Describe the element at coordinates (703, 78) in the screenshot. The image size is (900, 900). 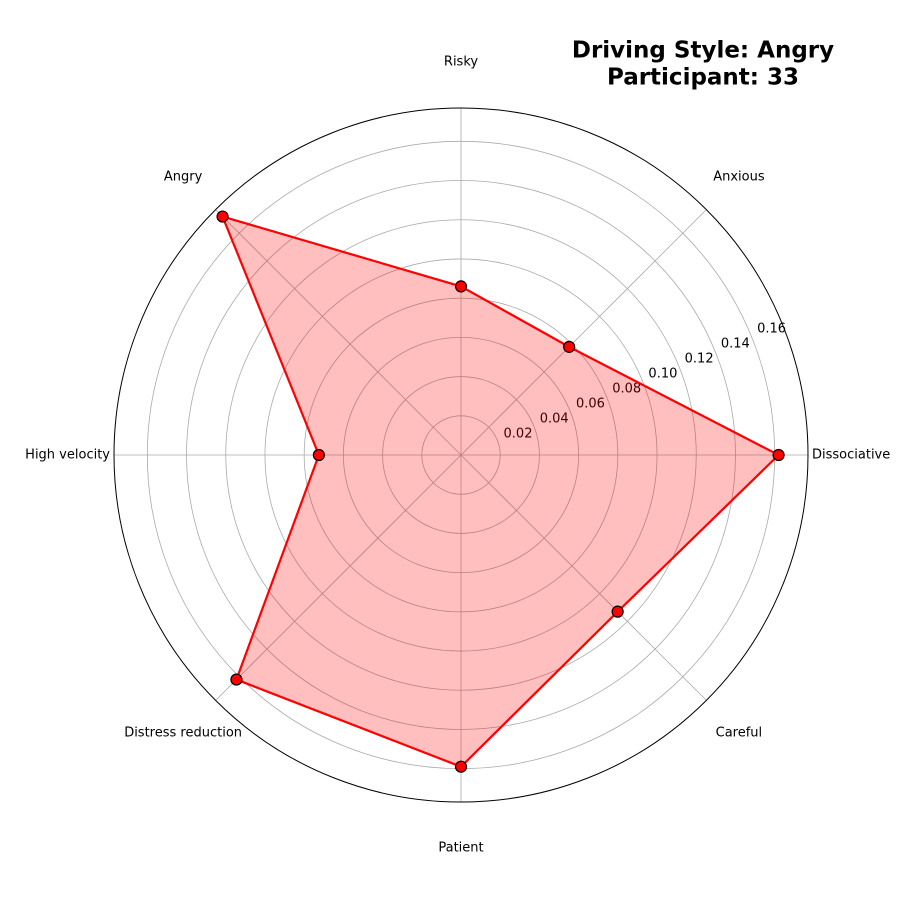
I see `chart-title: Participant: 33` at that location.